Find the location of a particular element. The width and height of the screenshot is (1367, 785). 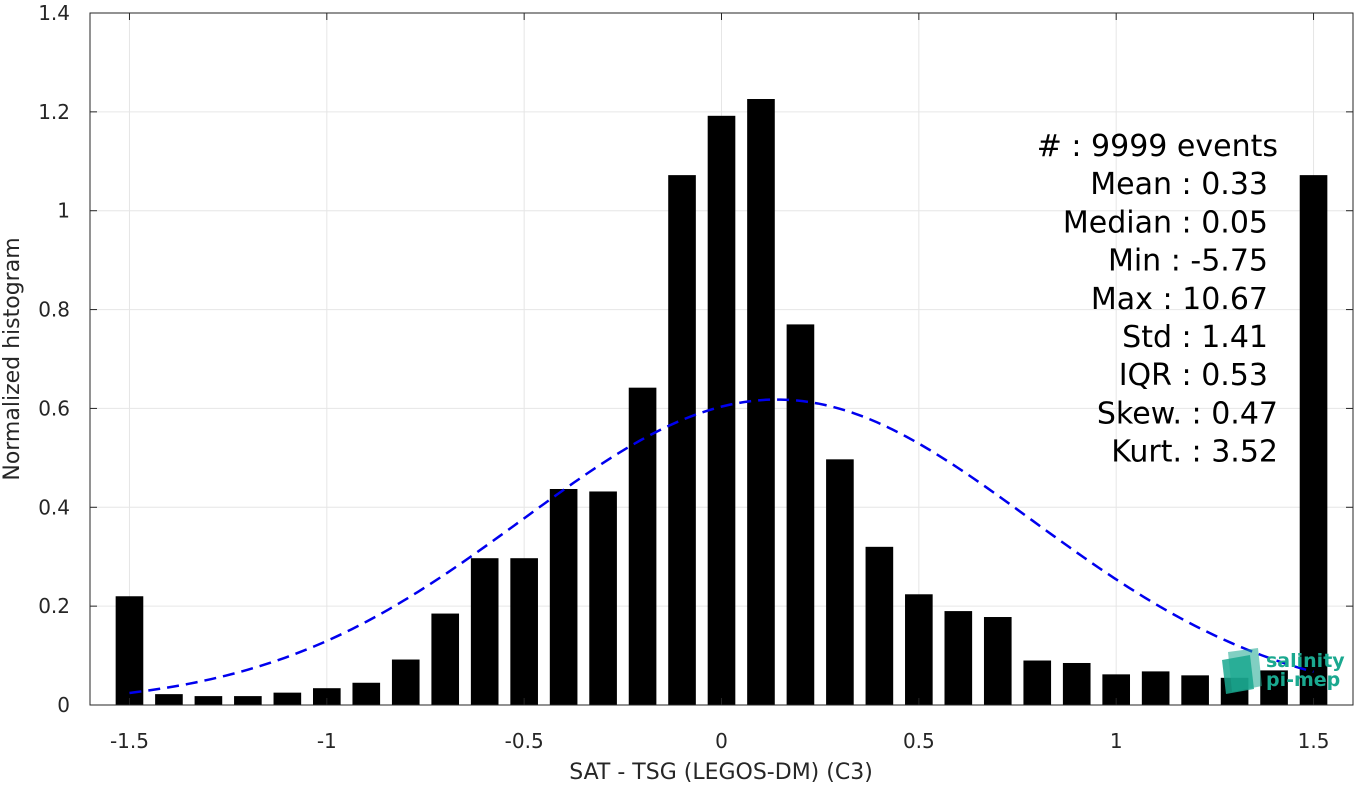

stat-line: Median : 0.05 is located at coordinates (1165, 222).